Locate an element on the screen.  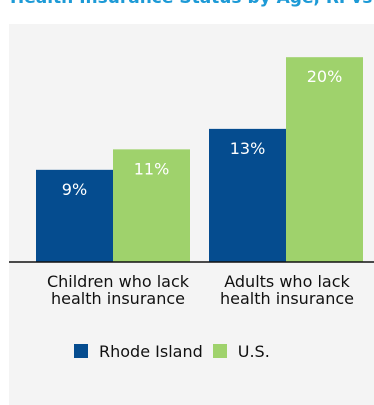
legend-item-us: U.S. is located at coordinates (241, 351).